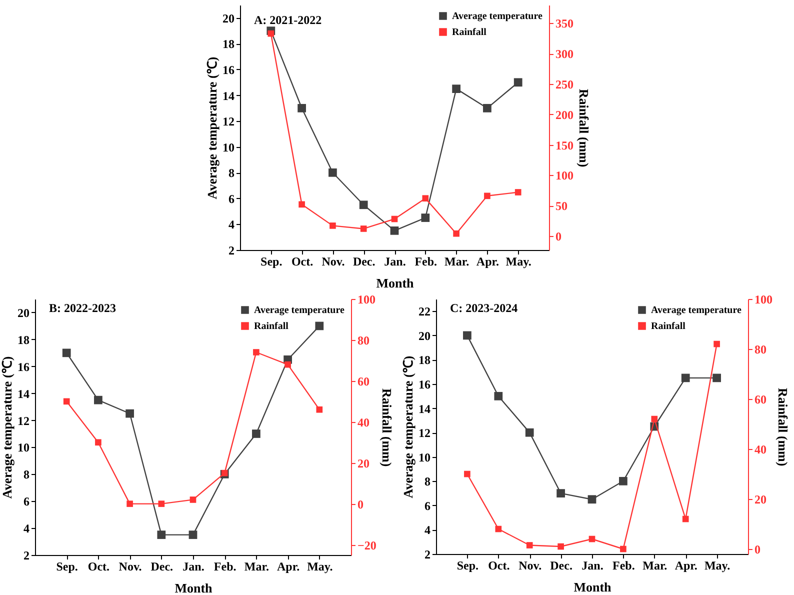  What do you see at coordinates (27, 501) in the screenshot?
I see `y-tick-label: 6` at bounding box center [27, 501].